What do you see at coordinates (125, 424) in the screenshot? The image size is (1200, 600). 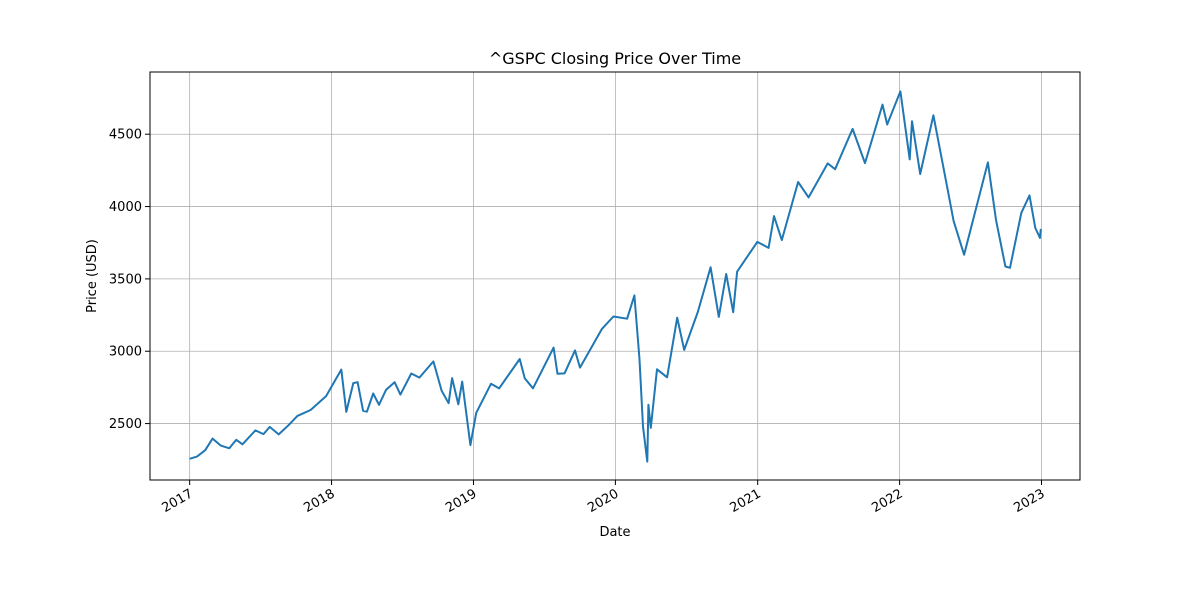 I see `y-tick-label: 2500` at bounding box center [125, 424].